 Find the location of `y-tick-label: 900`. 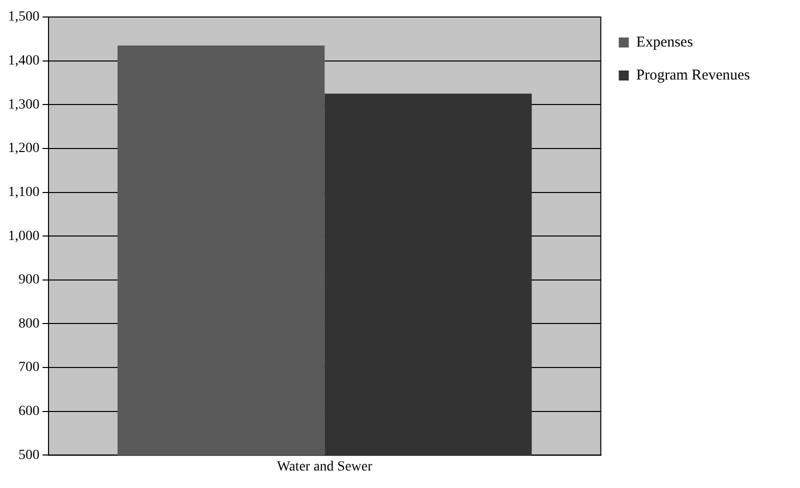

y-tick-label: 900 is located at coordinates (29, 280).